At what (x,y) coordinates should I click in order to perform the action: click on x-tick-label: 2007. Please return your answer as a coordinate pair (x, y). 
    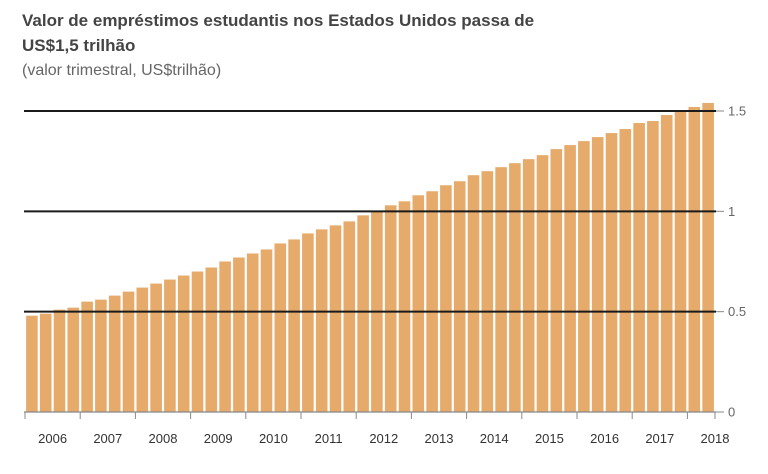
    Looking at the image, I should click on (107, 438).